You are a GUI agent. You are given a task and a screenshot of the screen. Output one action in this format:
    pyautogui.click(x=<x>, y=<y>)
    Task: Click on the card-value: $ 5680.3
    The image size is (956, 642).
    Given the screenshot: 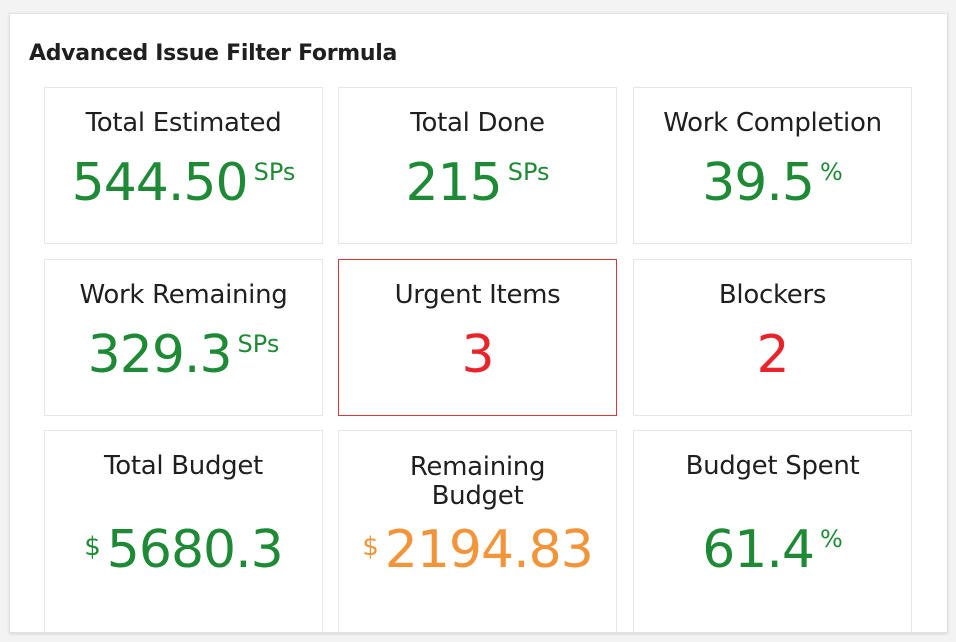 What is the action you would take?
    pyautogui.click(x=183, y=550)
    